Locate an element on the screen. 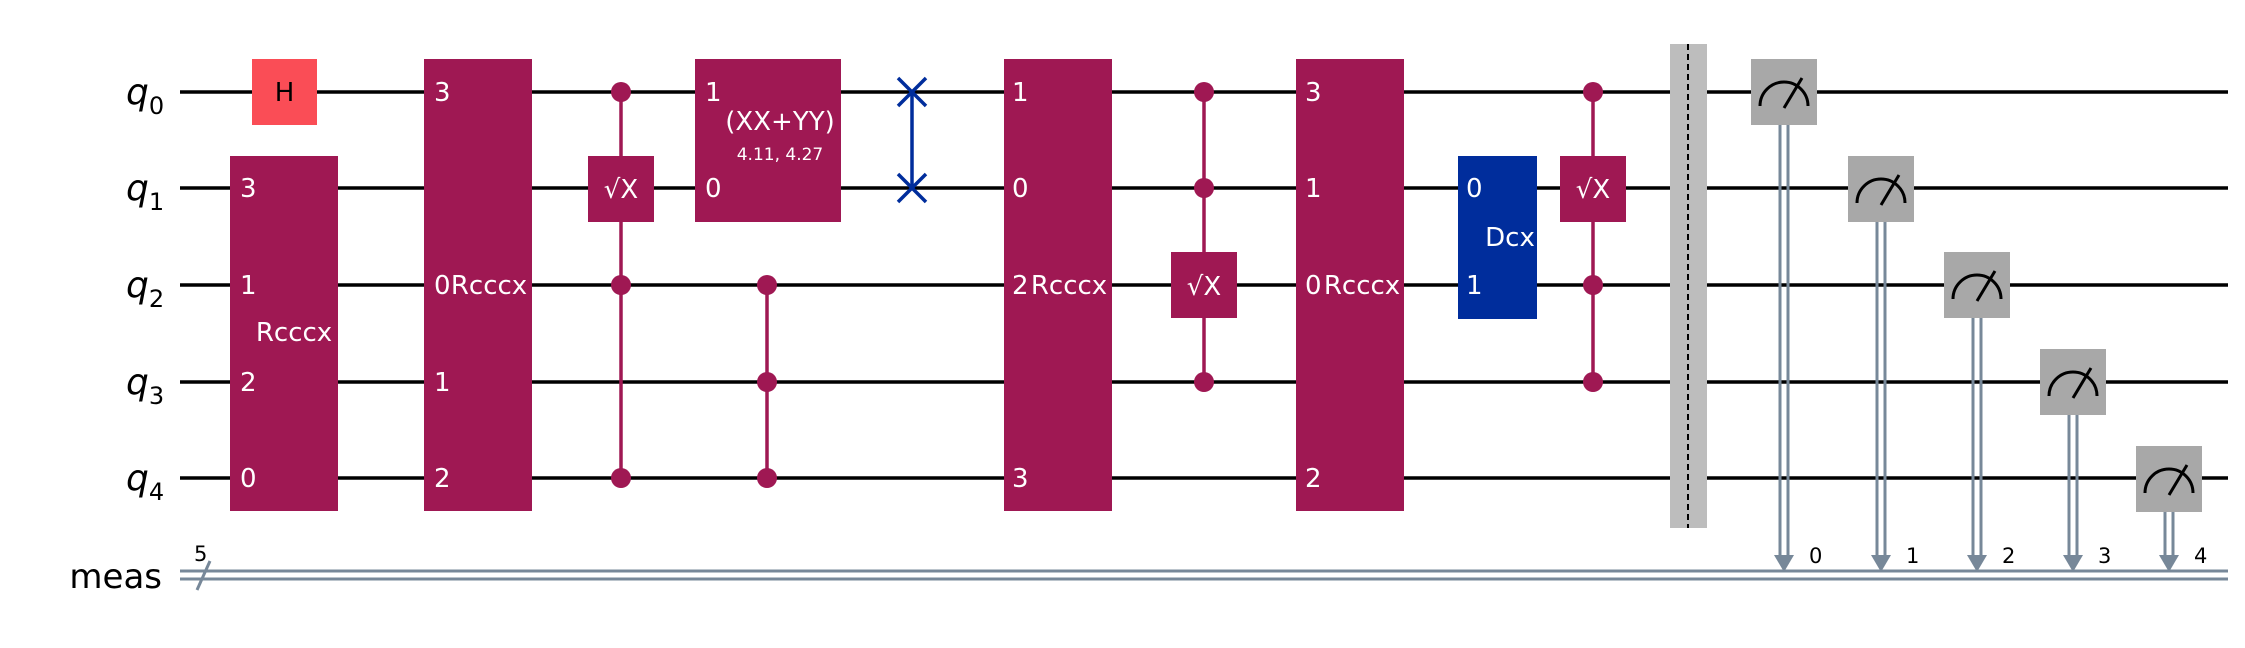 This screenshot has height=648, width=2245. label-q4: q4 is located at coordinates (145, 482).